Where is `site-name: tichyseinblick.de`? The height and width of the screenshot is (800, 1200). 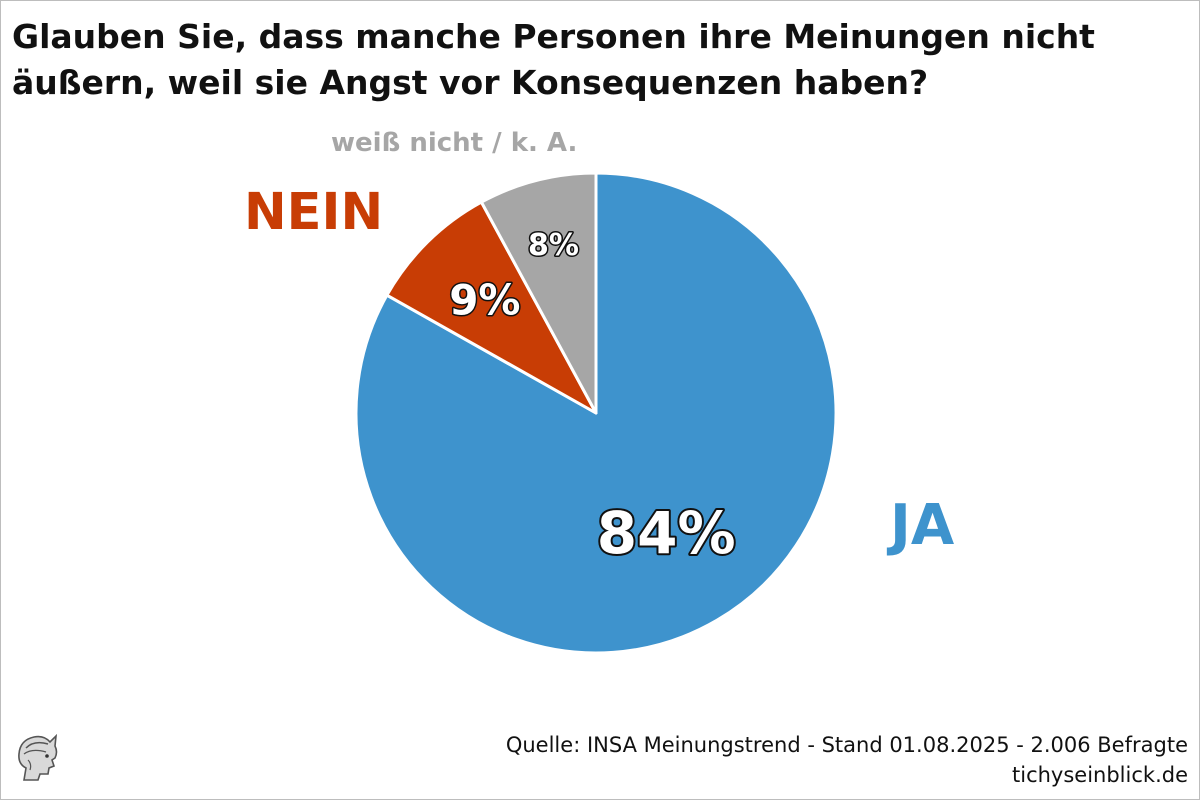 site-name: tichyseinblick.de is located at coordinates (1100, 775).